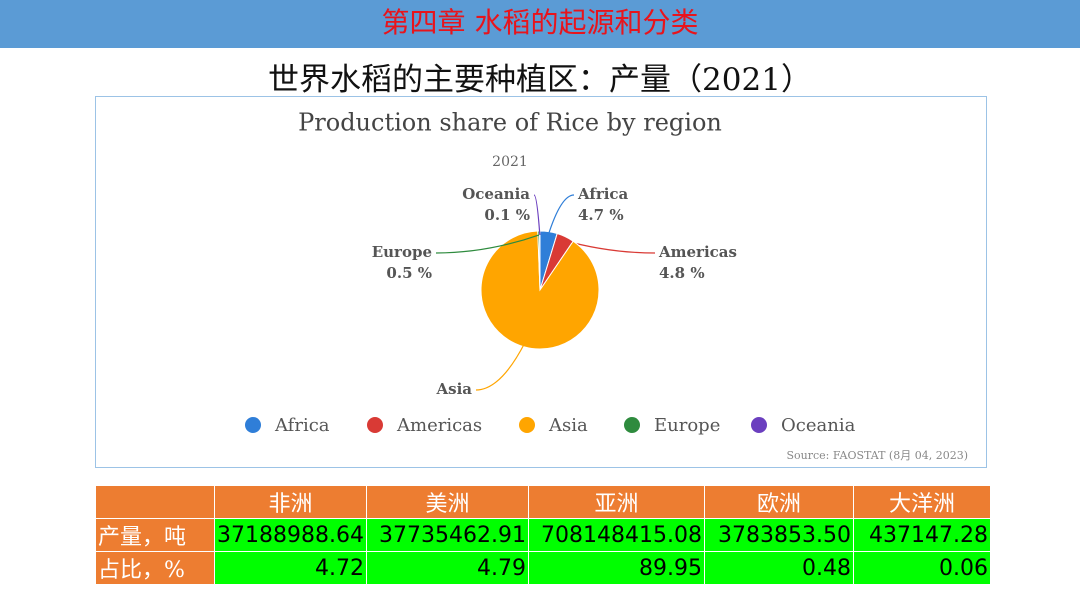  I want to click on table-cell: 产量，吨, so click(155, 535).